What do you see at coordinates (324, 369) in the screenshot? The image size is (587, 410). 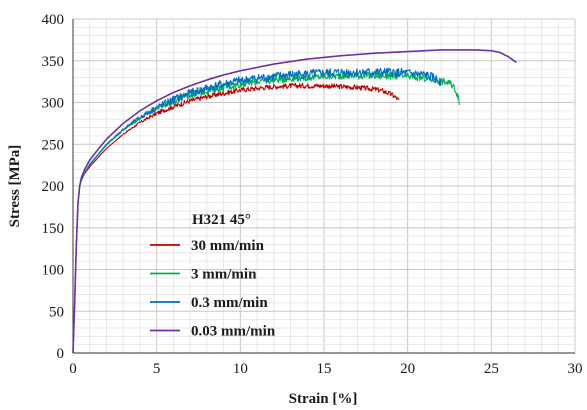 I see `x-tick-label: 15` at bounding box center [324, 369].